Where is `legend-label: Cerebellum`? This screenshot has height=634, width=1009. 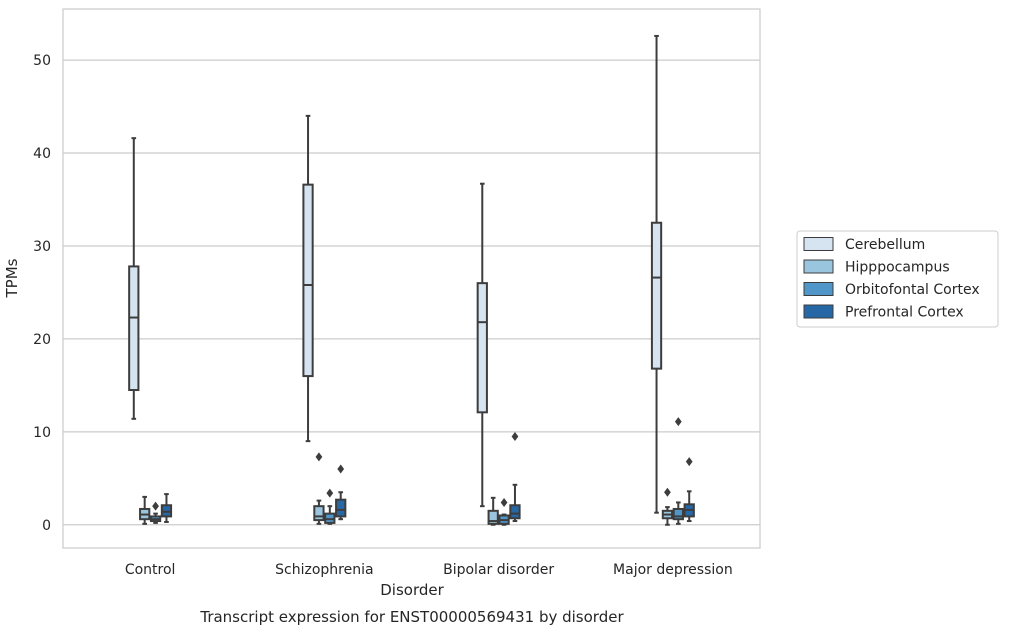 legend-label: Cerebellum is located at coordinates (885, 245).